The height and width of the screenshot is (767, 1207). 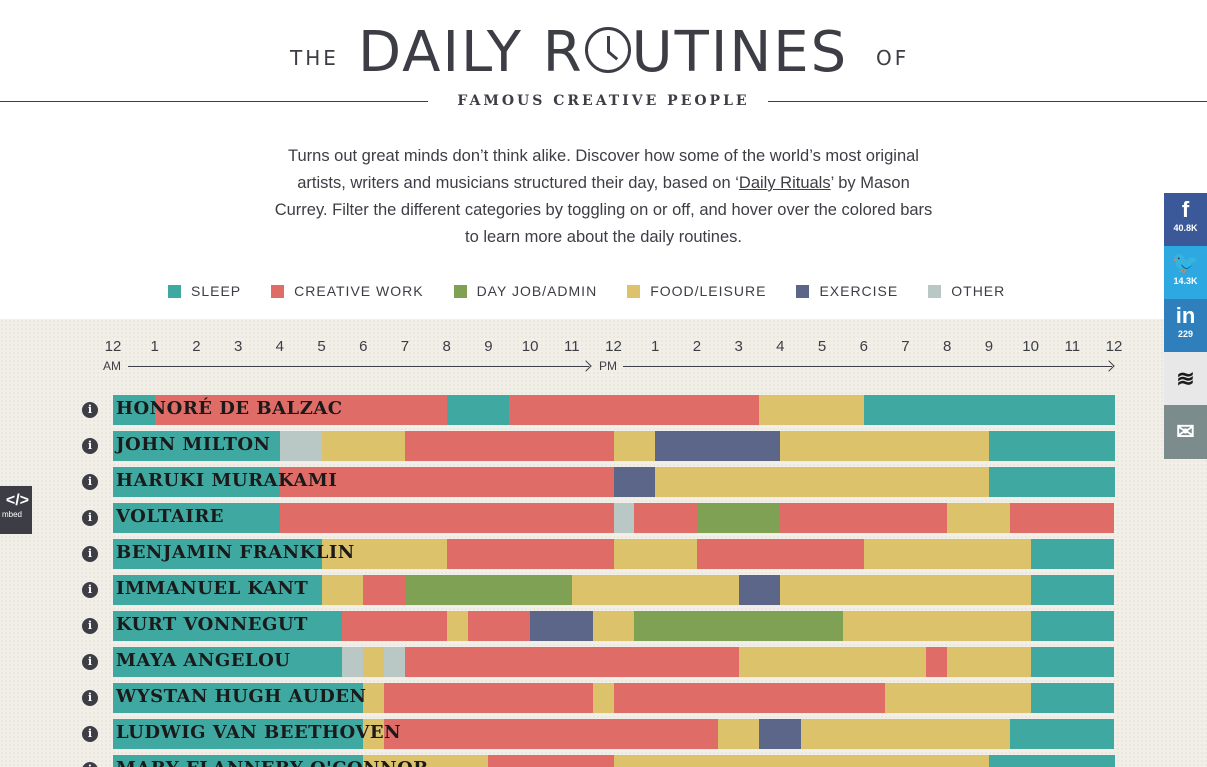 What do you see at coordinates (847, 291) in the screenshot?
I see `legend-toggle-exercise: EXERCISE` at bounding box center [847, 291].